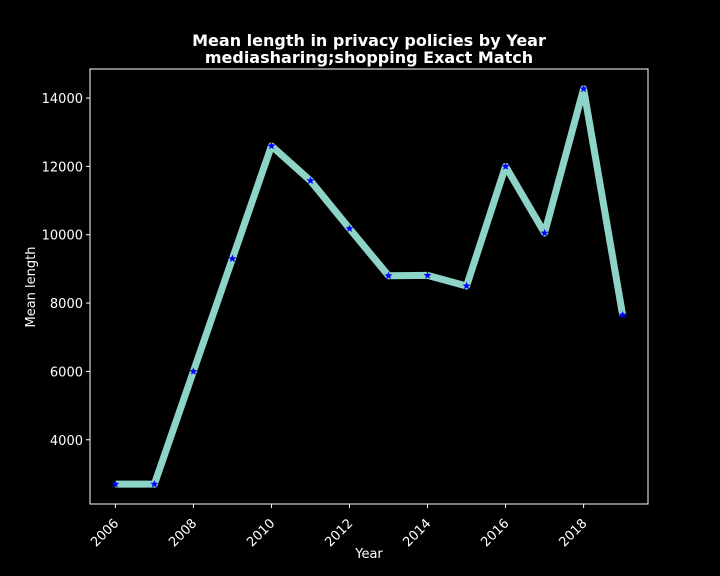 The image size is (720, 576). I want to click on data-point-2018, so click(583, 88).